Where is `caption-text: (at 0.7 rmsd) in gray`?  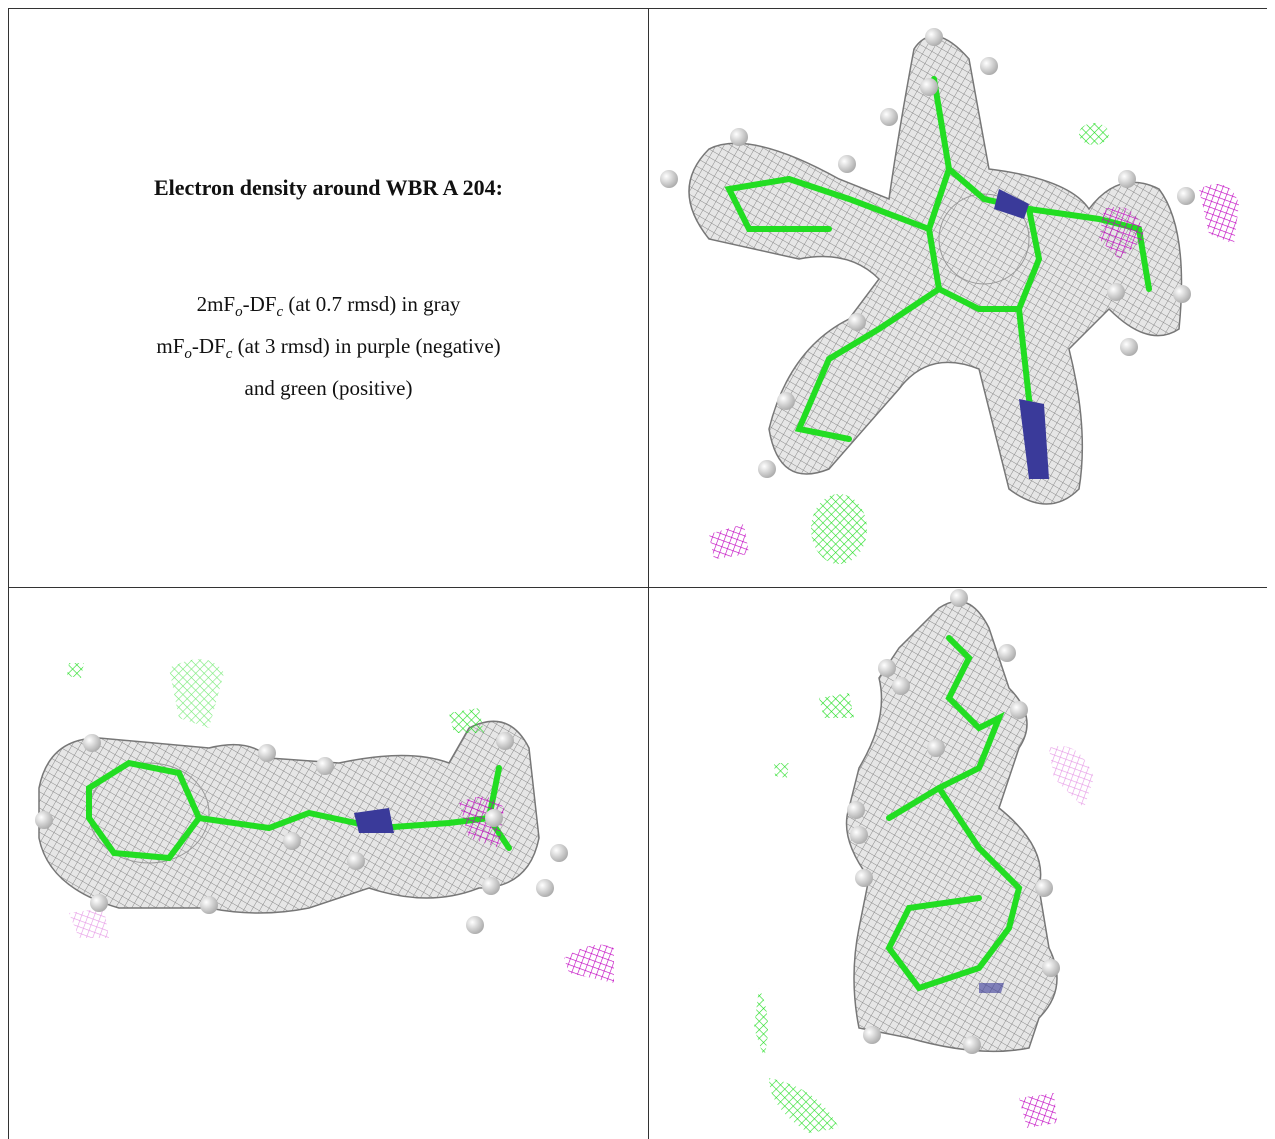 caption-text: (at 0.7 rmsd) in gray is located at coordinates (372, 304).